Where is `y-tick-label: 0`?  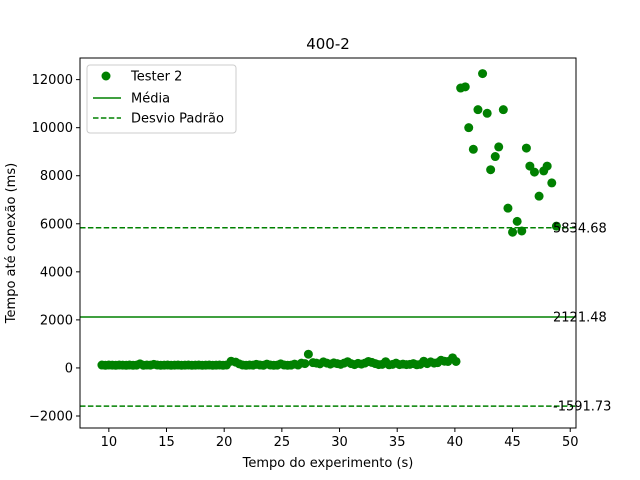
y-tick-label: 0 is located at coordinates (69, 368).